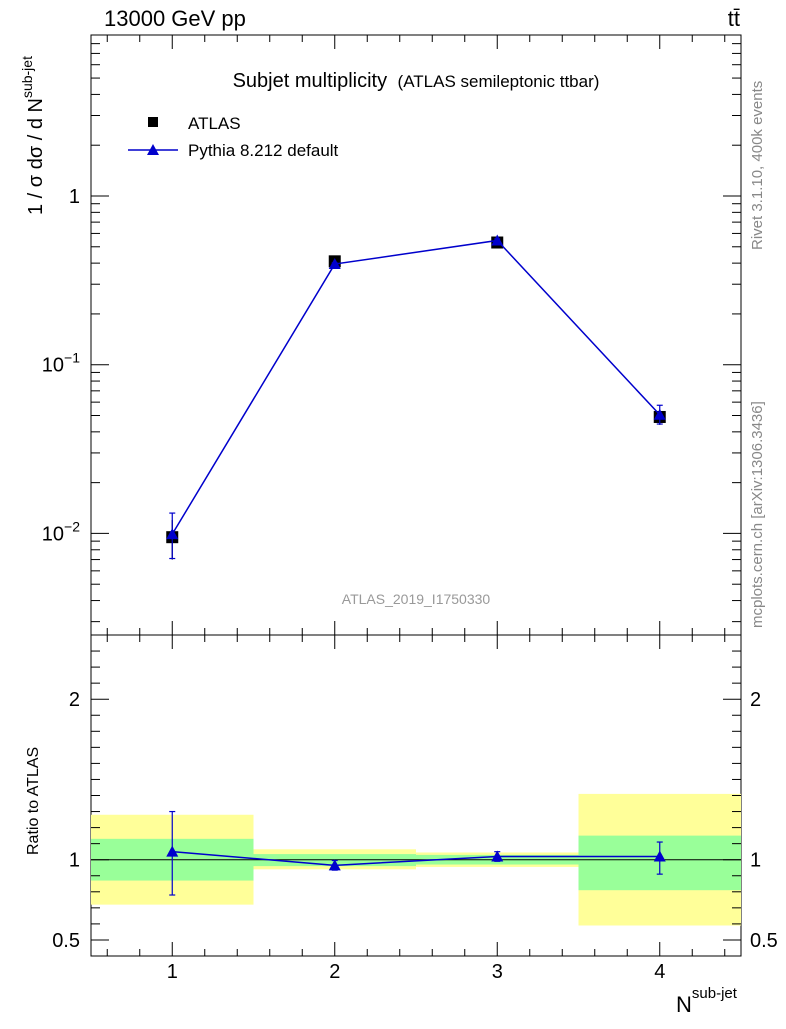 This screenshot has height=1029, width=786. What do you see at coordinates (153, 122) in the screenshot?
I see `legend-atlas-marker` at bounding box center [153, 122].